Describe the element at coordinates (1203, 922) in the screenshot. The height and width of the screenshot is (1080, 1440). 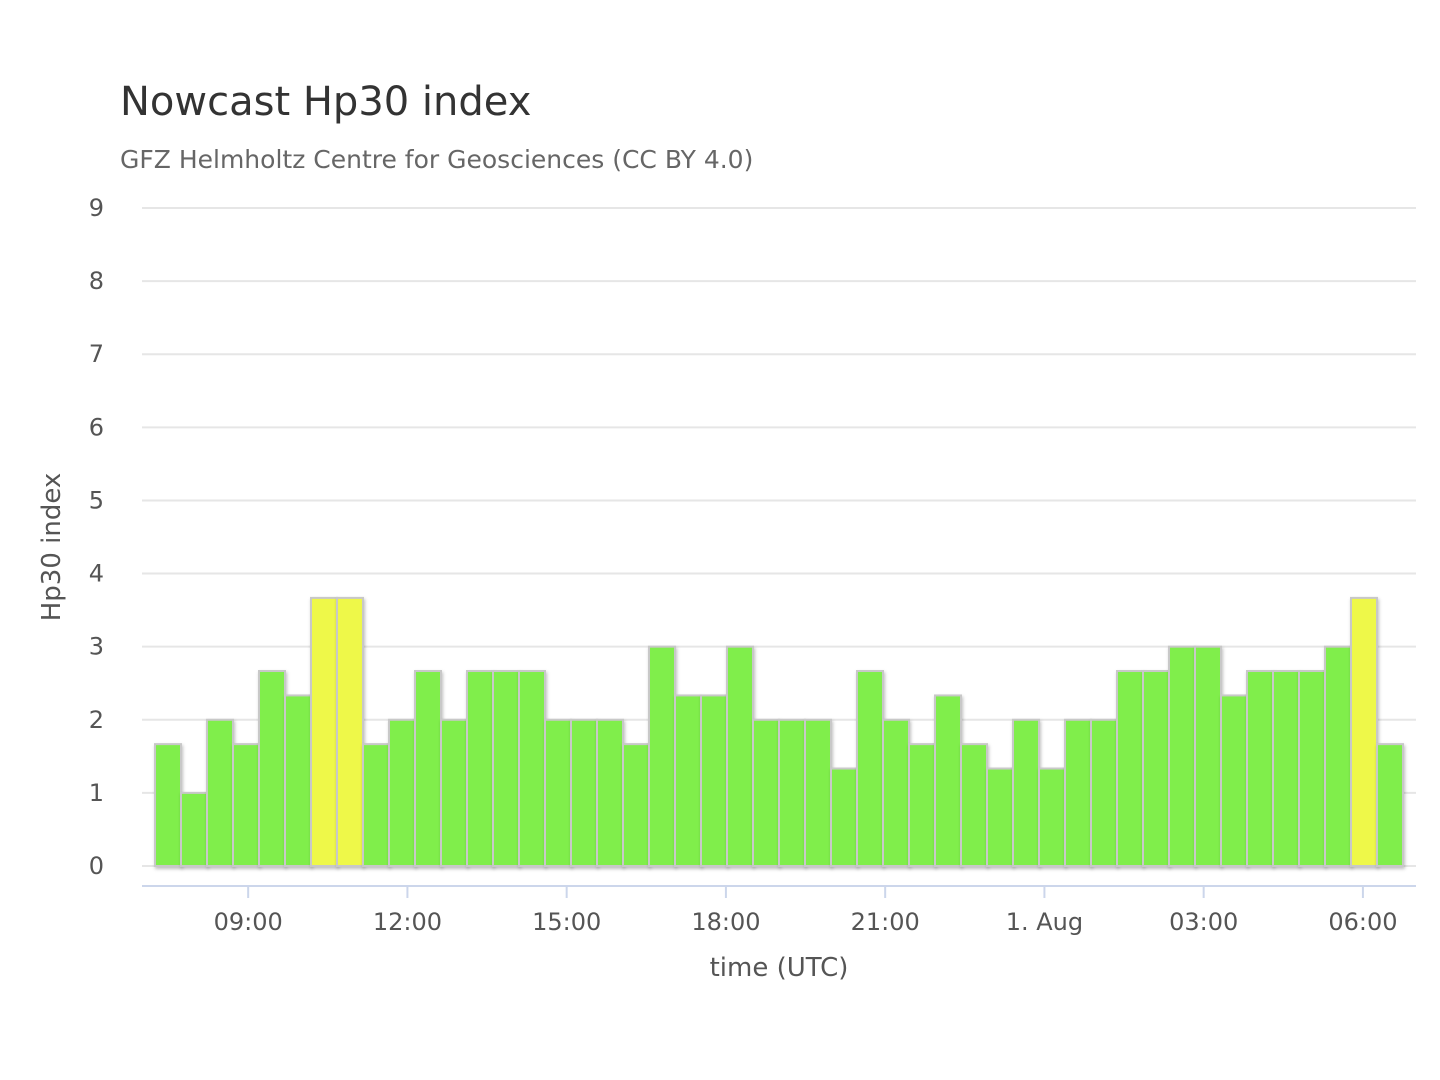
I see `x-tick-label: 03:00` at that location.